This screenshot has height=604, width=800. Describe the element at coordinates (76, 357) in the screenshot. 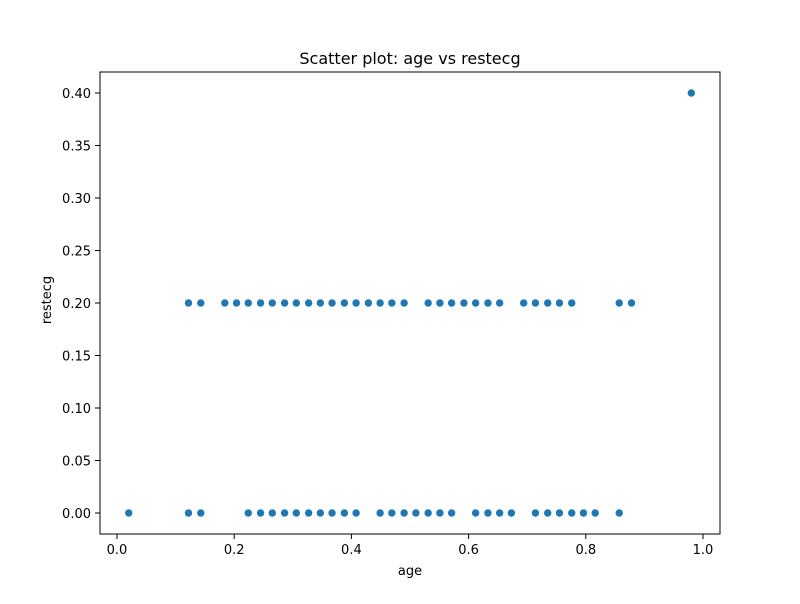

I see `y-tick-label: 0.15` at that location.